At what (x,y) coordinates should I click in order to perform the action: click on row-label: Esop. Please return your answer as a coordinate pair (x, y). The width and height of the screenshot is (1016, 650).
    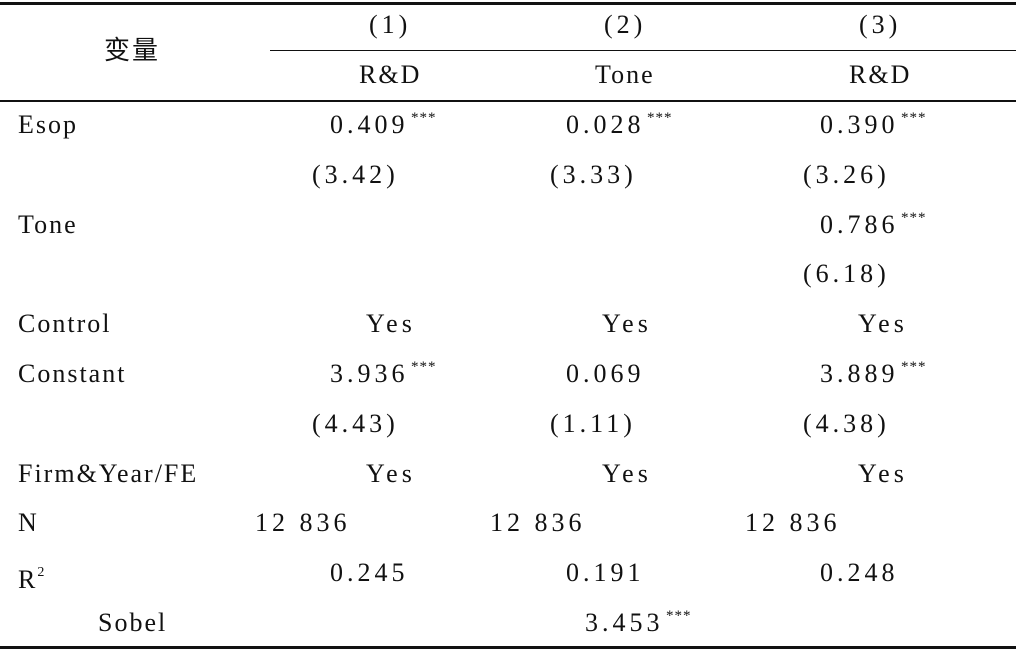
    Looking at the image, I should click on (48, 124).